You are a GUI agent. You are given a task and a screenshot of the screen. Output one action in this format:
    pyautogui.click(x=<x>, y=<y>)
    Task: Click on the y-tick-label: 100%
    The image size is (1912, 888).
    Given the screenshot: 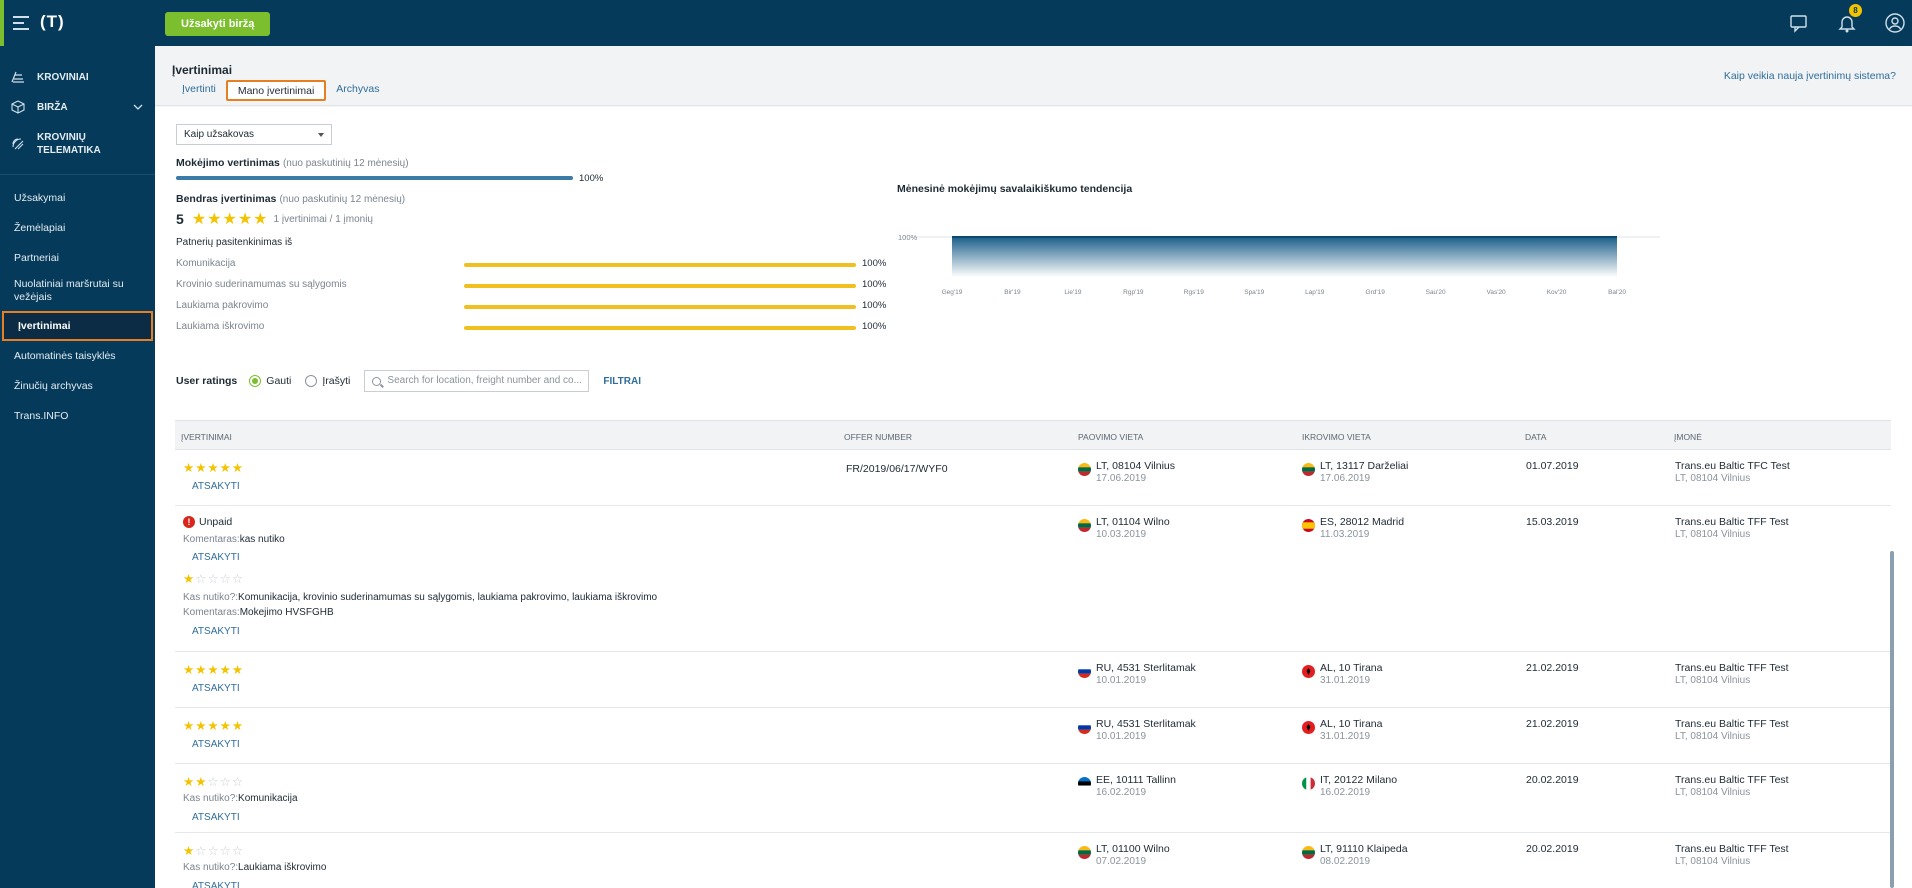 What is the action you would take?
    pyautogui.click(x=908, y=237)
    